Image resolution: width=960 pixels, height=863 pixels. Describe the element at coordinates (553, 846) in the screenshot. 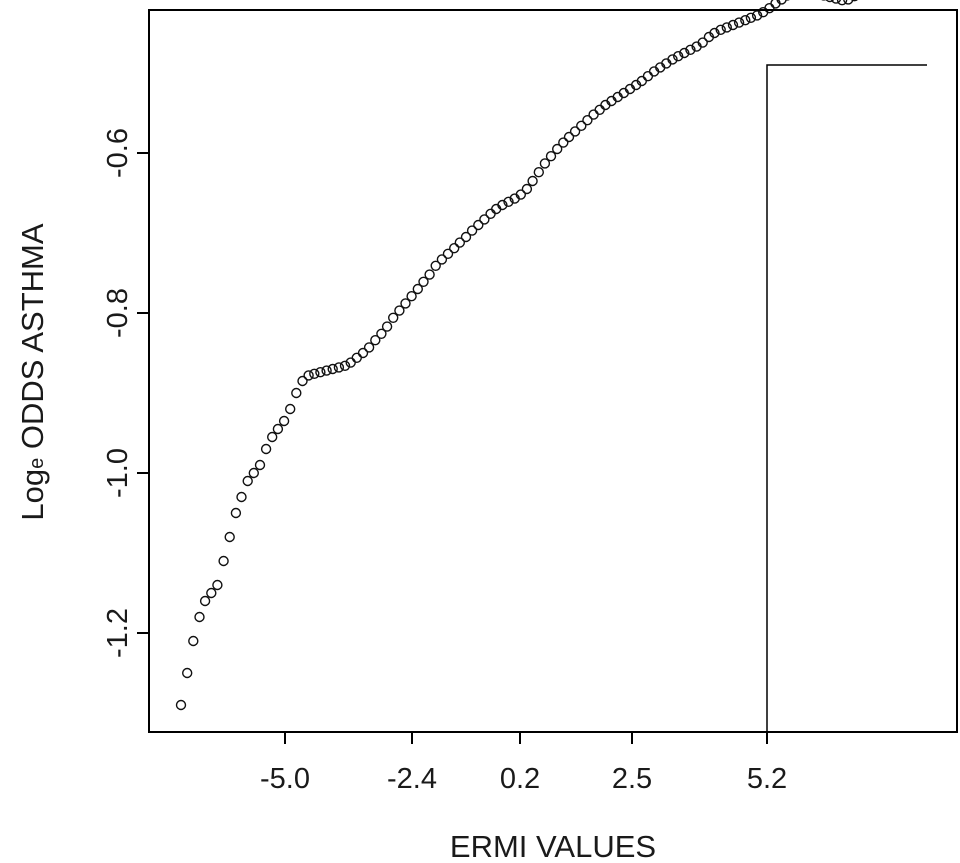

I see `x-axis-title: ERMI VALUES` at that location.